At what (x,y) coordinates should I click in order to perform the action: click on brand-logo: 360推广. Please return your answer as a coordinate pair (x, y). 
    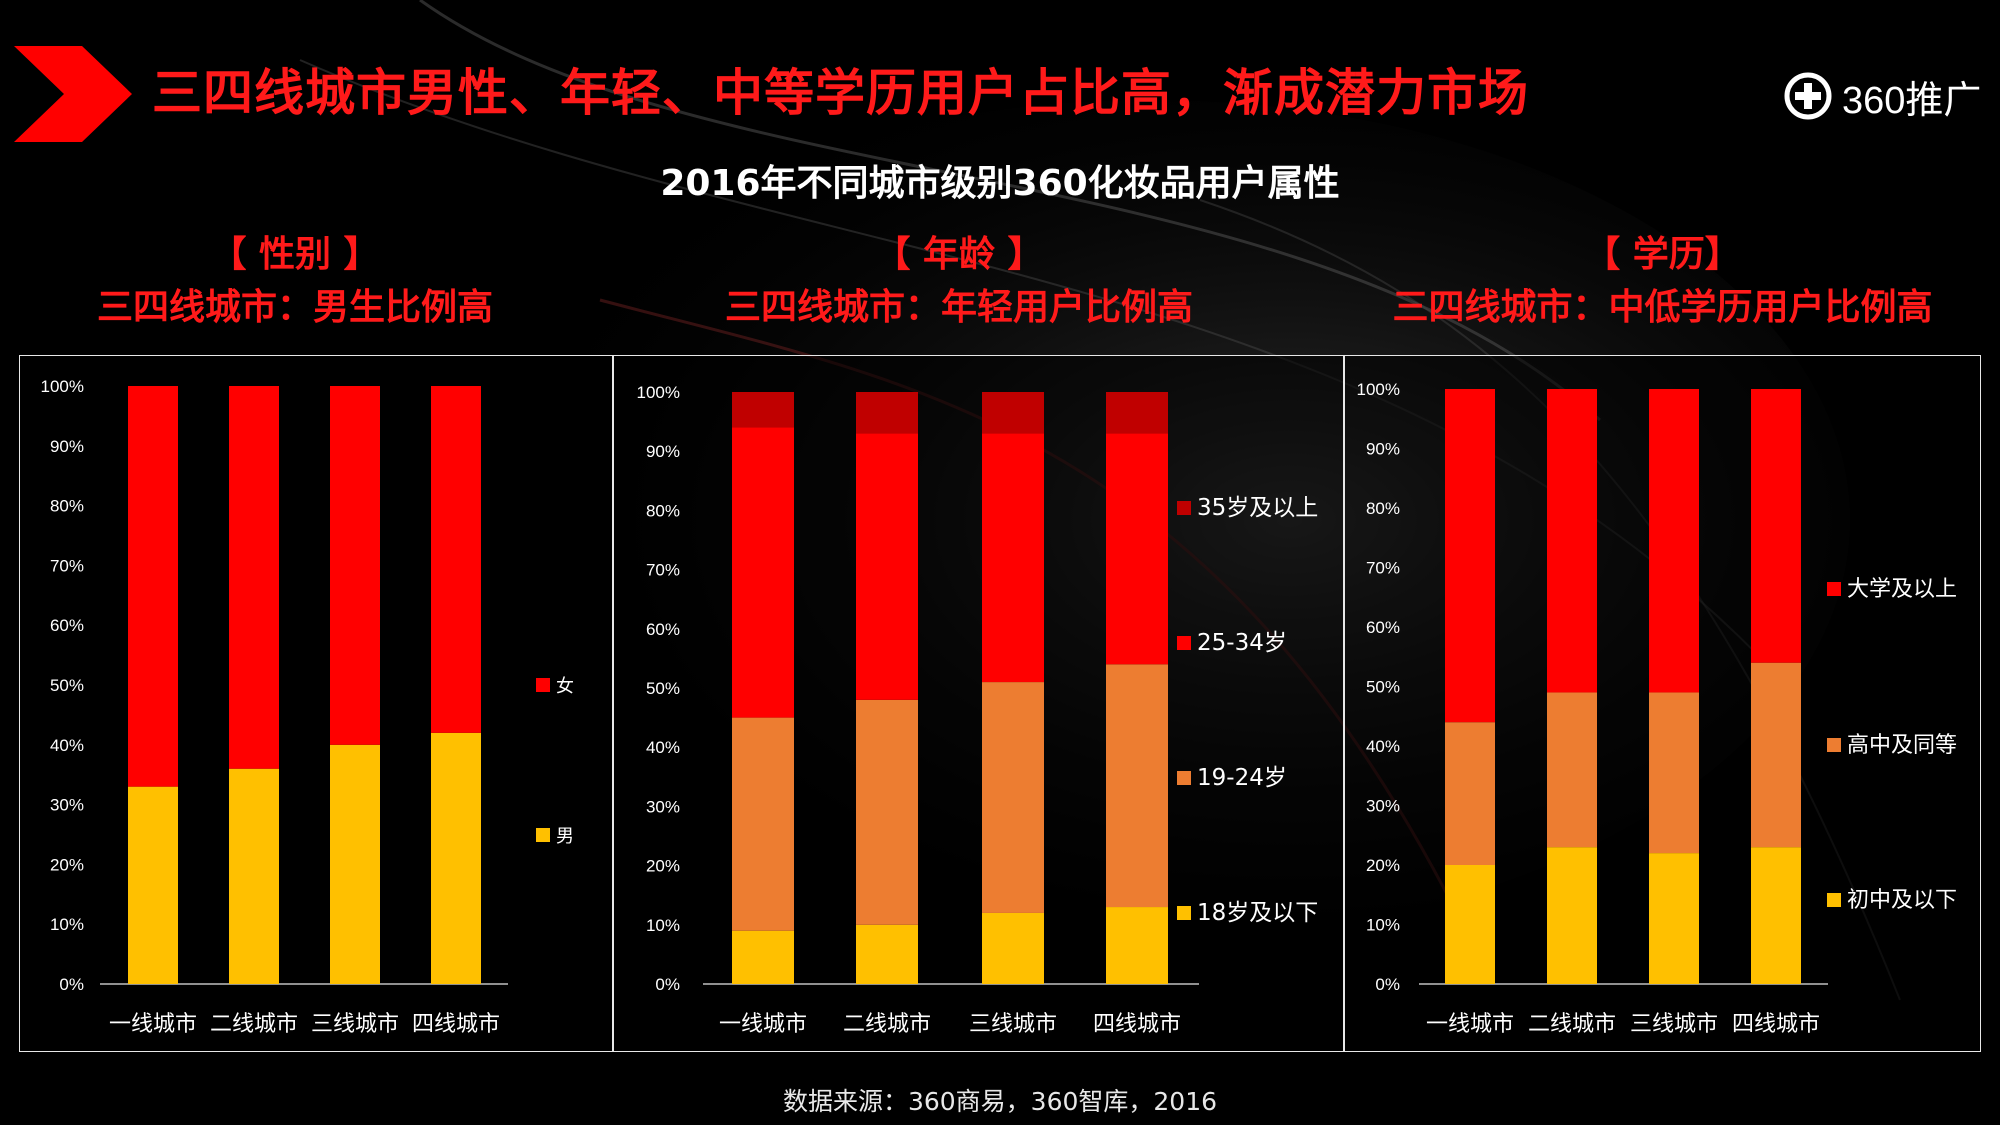
    Looking at the image, I should click on (1882, 96).